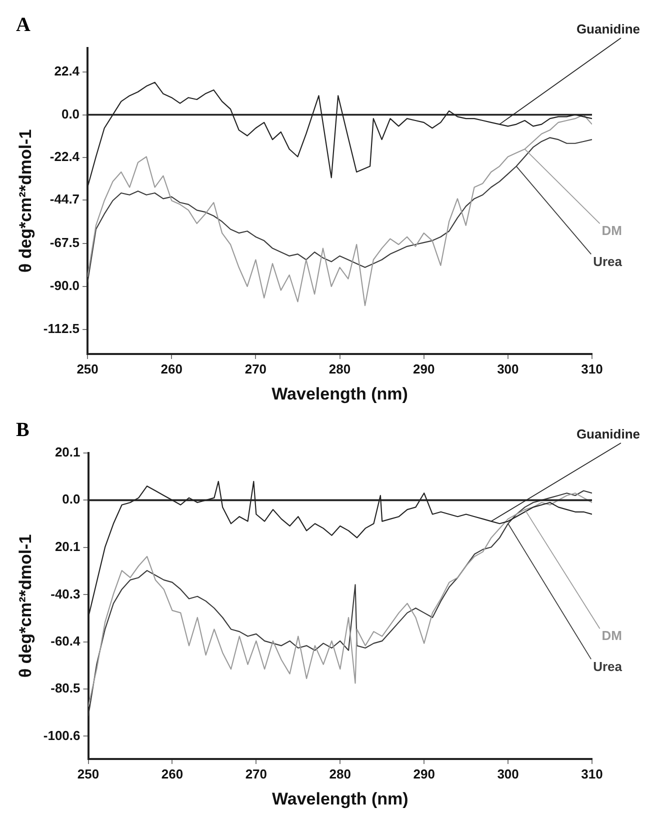  I want to click on y-tick-label: -44.7, so click(65, 199).